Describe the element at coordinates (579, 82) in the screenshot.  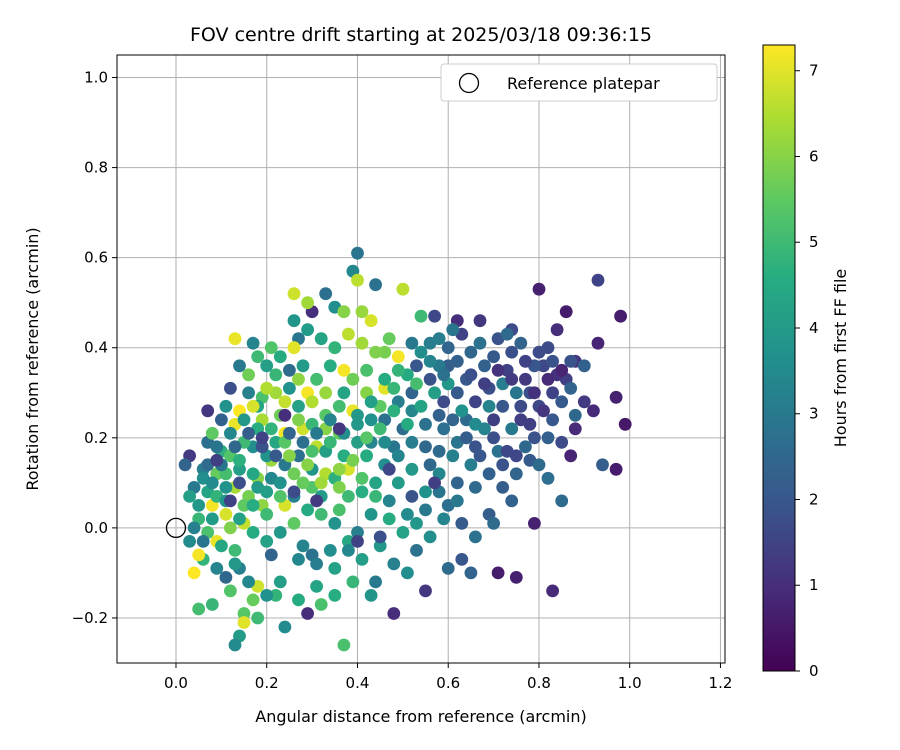
I see `legend-box` at that location.